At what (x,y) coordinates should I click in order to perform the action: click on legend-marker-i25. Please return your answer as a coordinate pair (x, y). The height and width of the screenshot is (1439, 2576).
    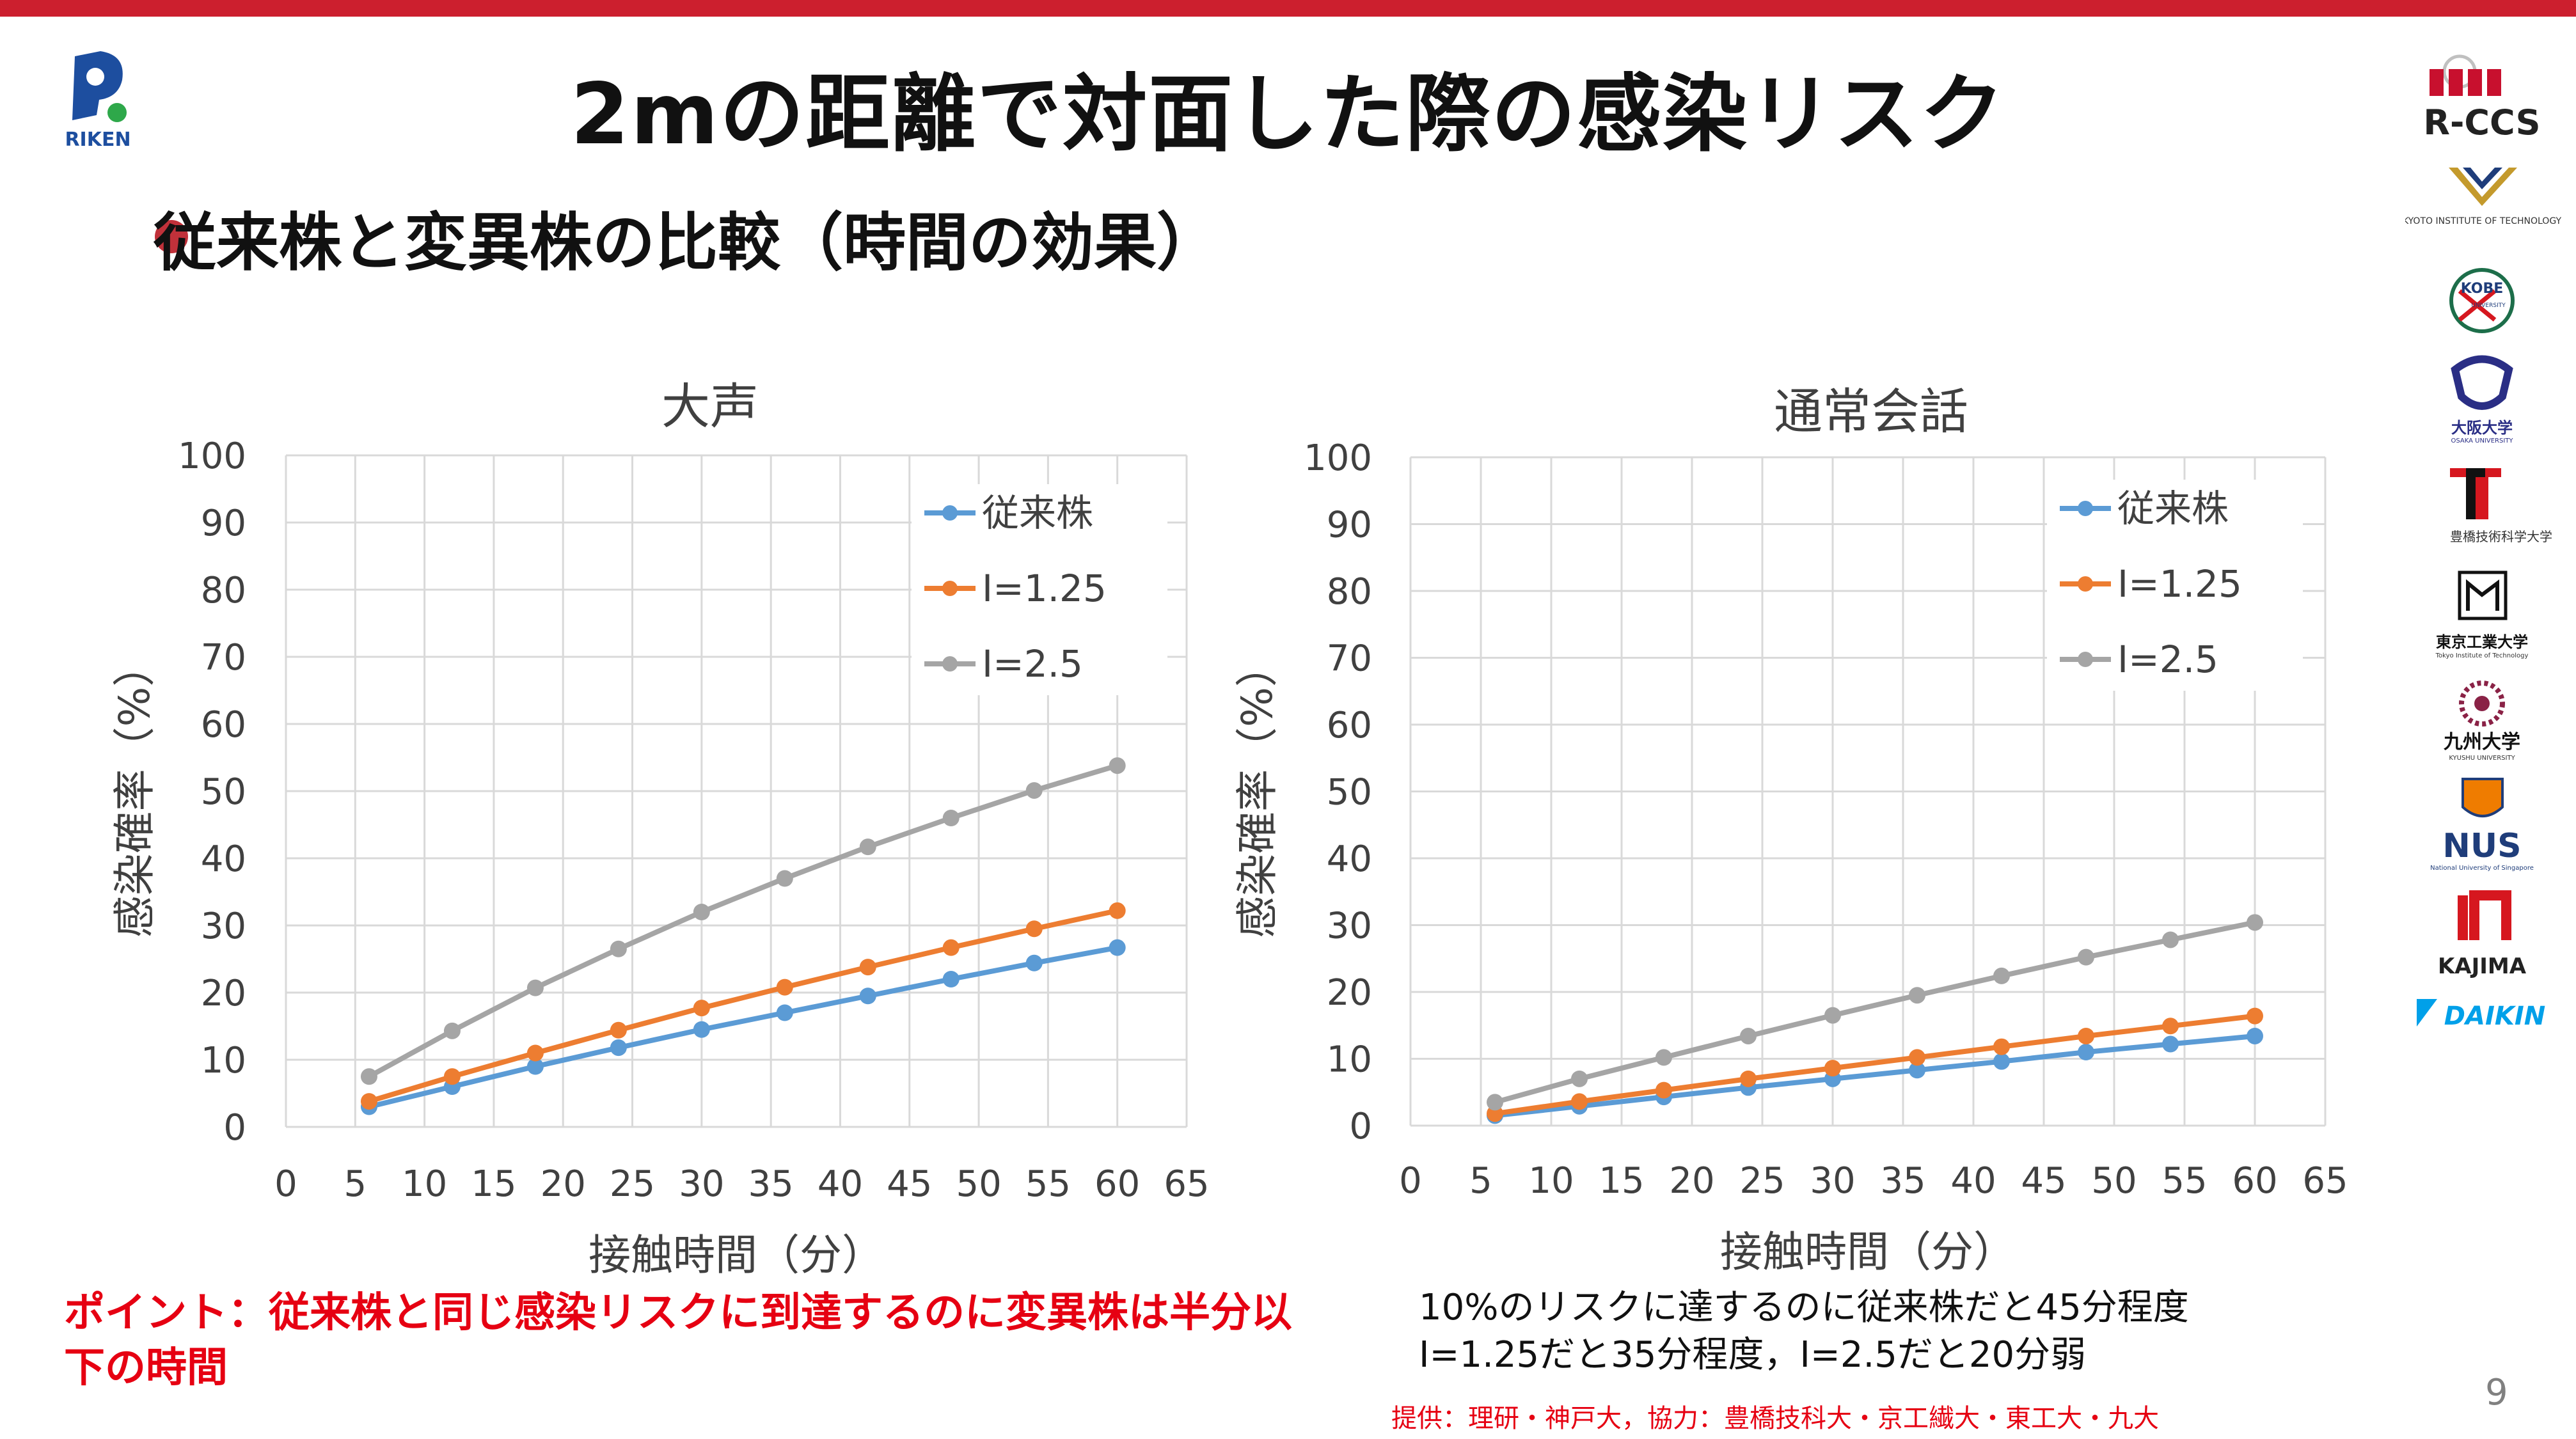
    Looking at the image, I should click on (950, 664).